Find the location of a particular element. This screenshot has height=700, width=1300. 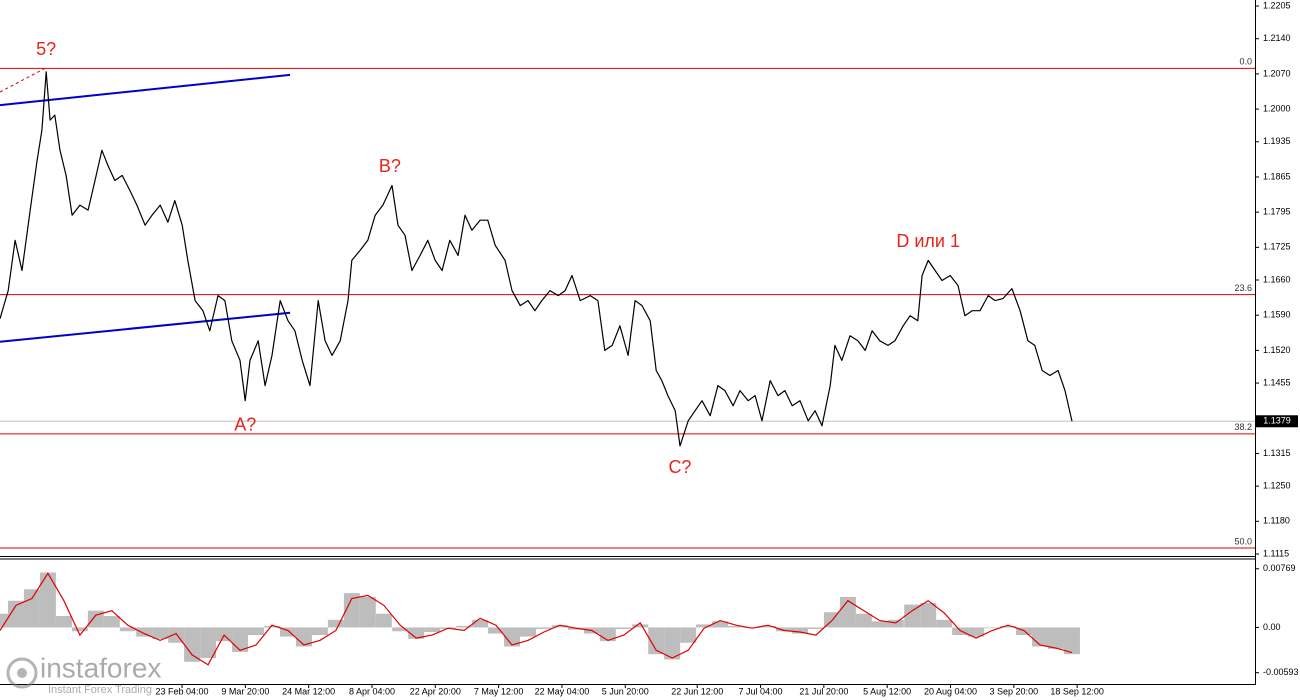

x-tick-label: 22 Apr 20:00 is located at coordinates (435, 691).